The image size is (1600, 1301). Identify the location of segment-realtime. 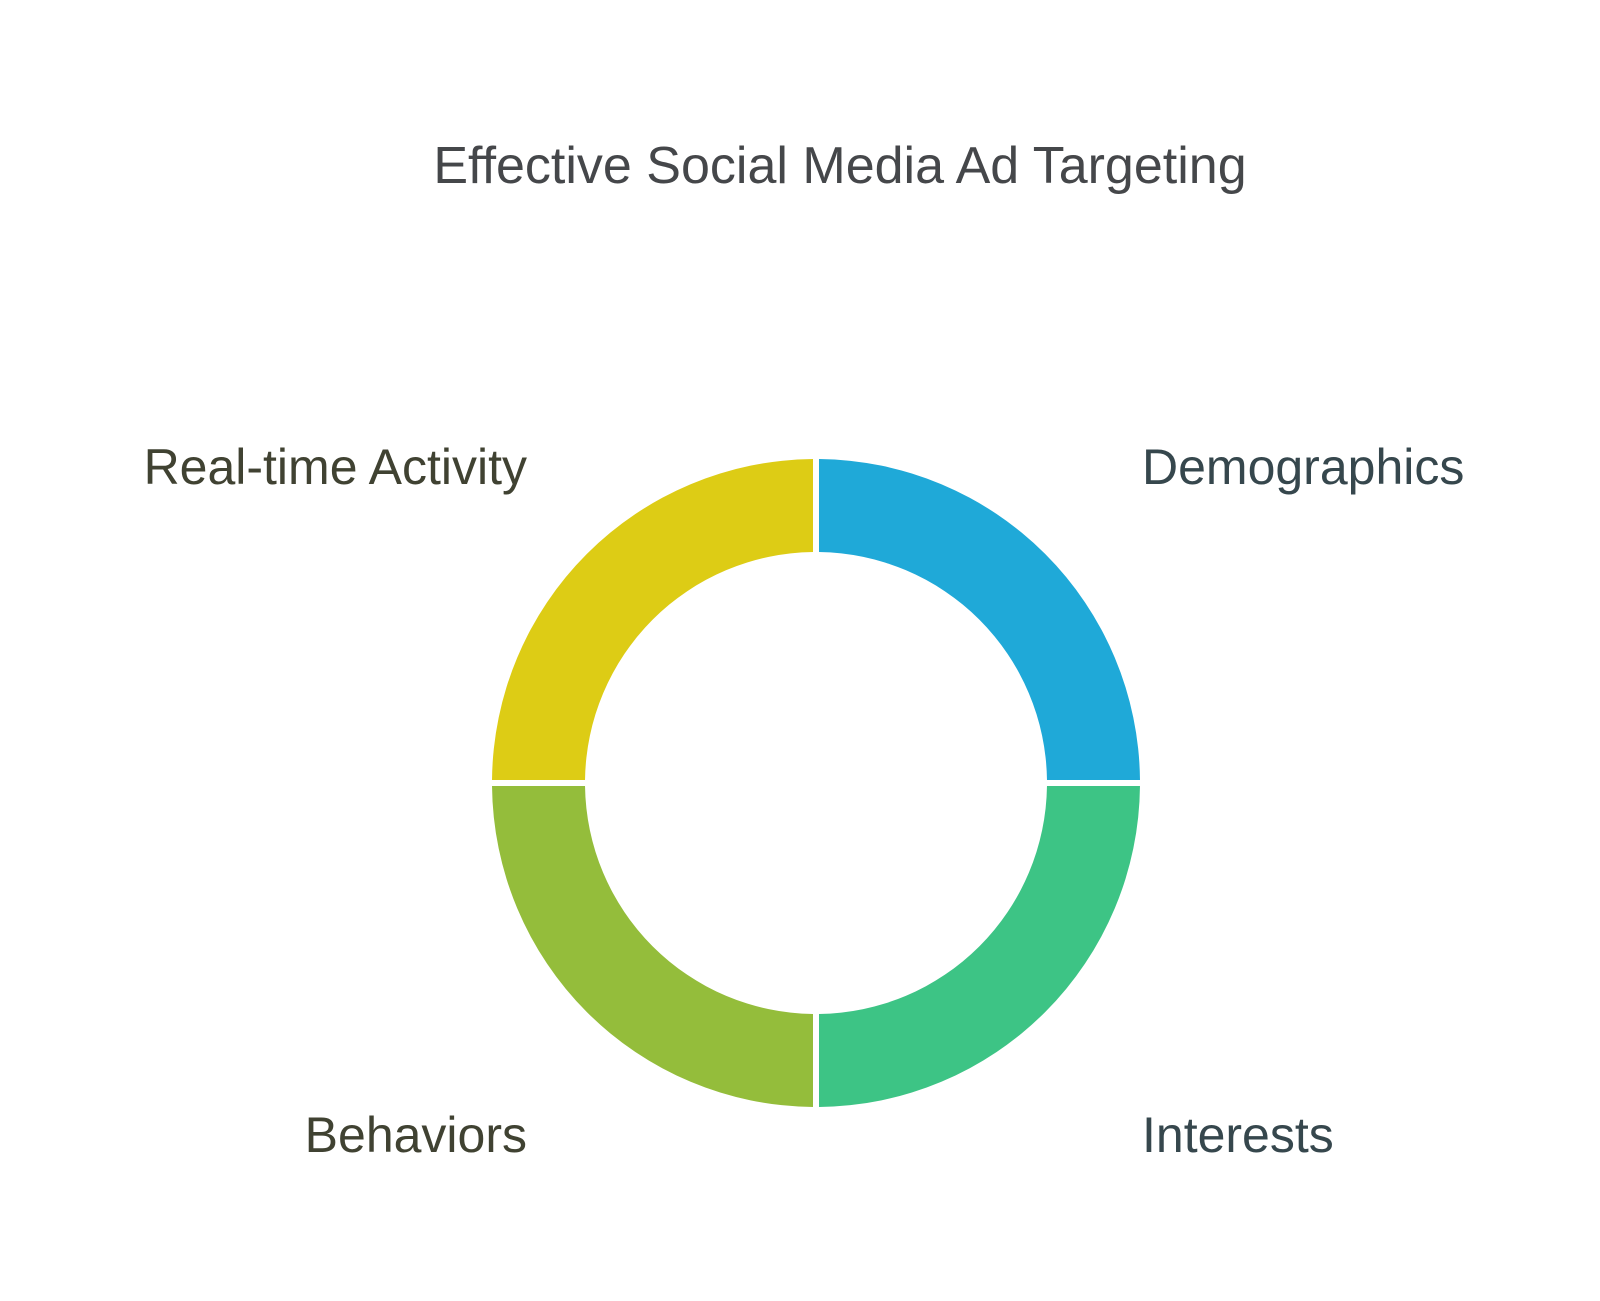
(652, 619).